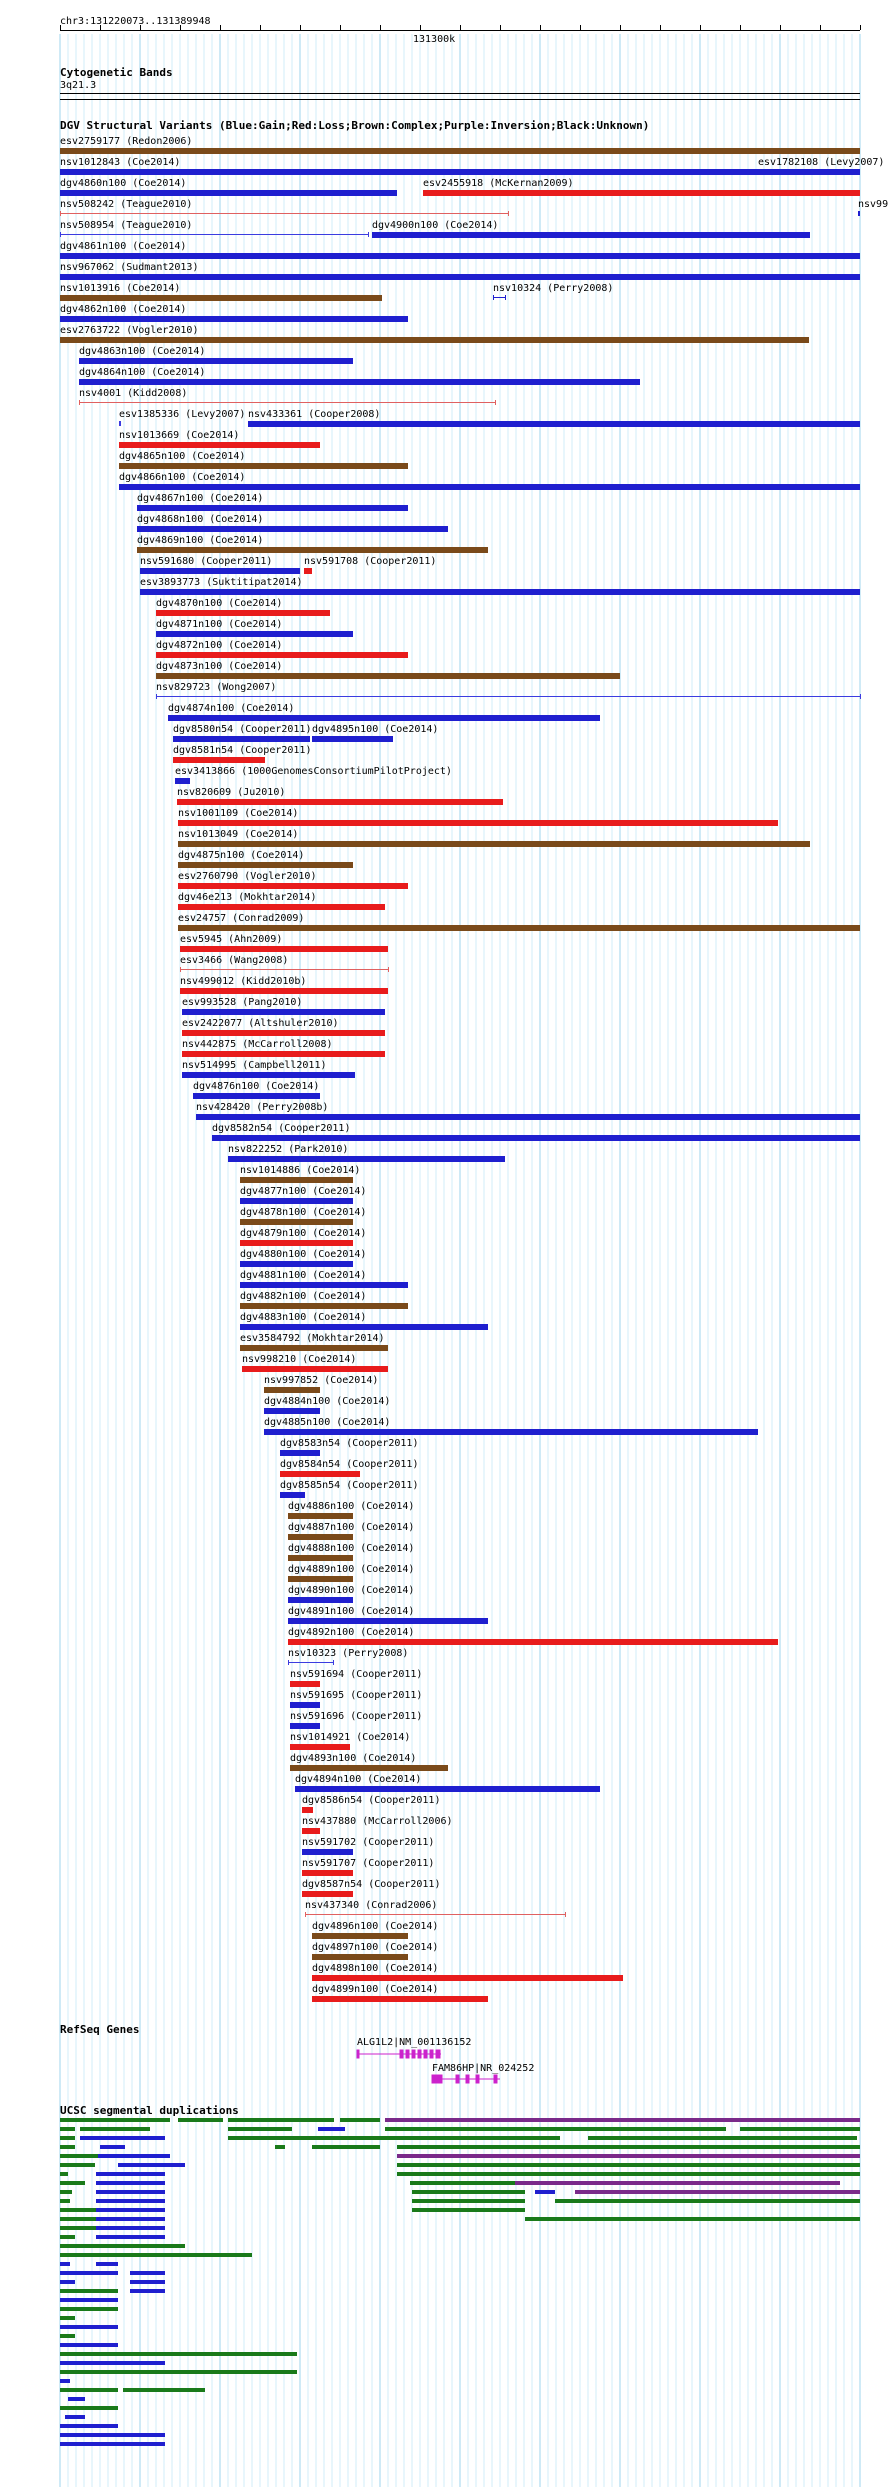 The image size is (890, 2487). What do you see at coordinates (219, 624) in the screenshot?
I see `dgv-feature-label: dgv4871n100 (Coe2014)` at bounding box center [219, 624].